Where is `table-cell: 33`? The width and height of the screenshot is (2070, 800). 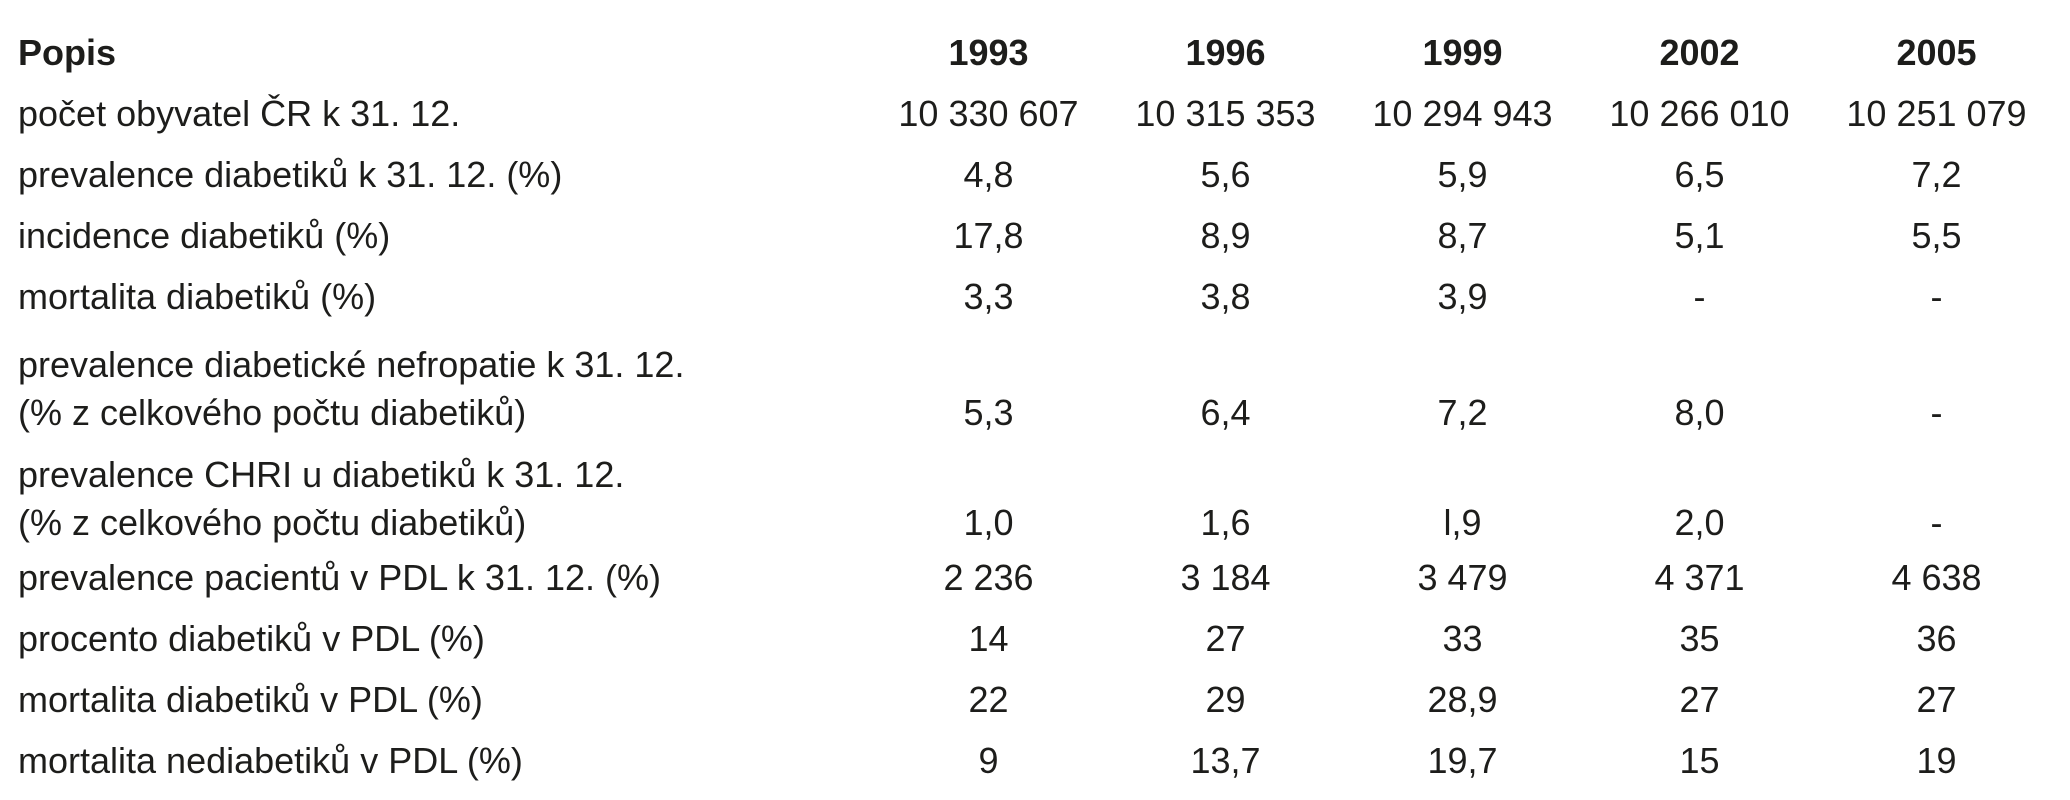 table-cell: 33 is located at coordinates (1462, 638).